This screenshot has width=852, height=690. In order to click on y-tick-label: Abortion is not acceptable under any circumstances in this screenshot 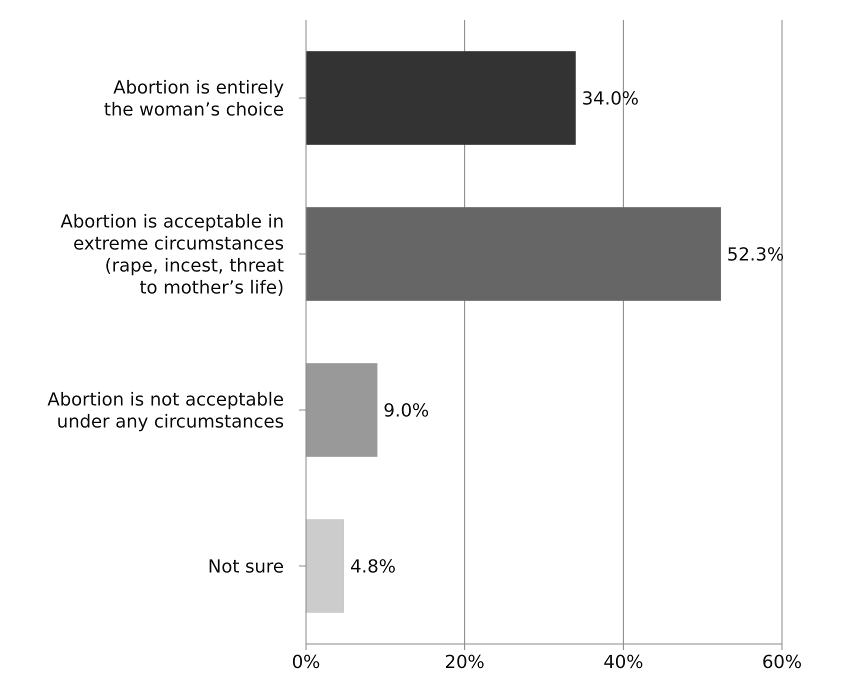, I will do `click(165, 410)`.